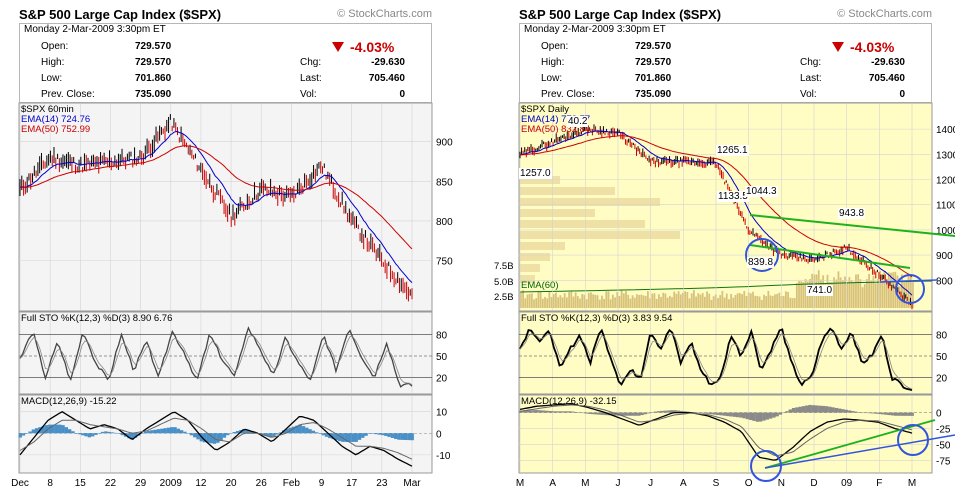 The height and width of the screenshot is (499, 955). I want to click on copyright: © StockCharts.com, so click(384, 14).